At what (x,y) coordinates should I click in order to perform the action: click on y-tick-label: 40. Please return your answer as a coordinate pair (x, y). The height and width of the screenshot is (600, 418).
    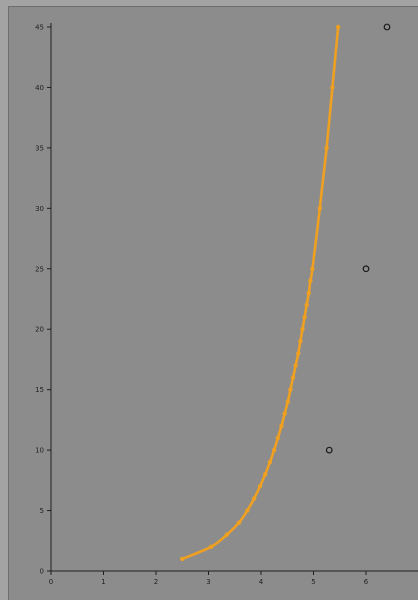
    Looking at the image, I should click on (39, 88).